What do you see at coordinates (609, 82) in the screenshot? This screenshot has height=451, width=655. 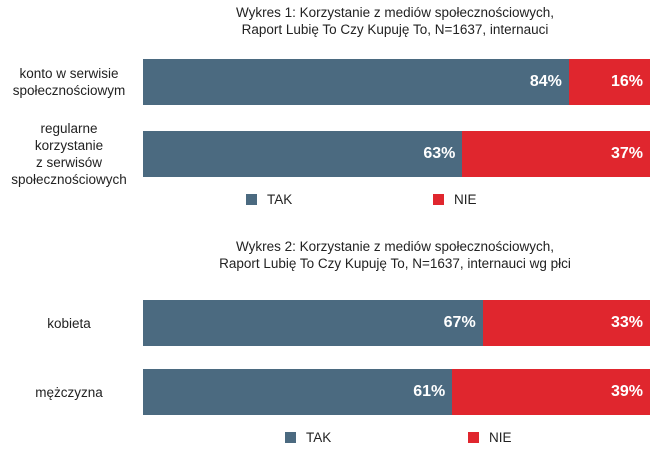 I see `bar-segment-nie: 16%` at bounding box center [609, 82].